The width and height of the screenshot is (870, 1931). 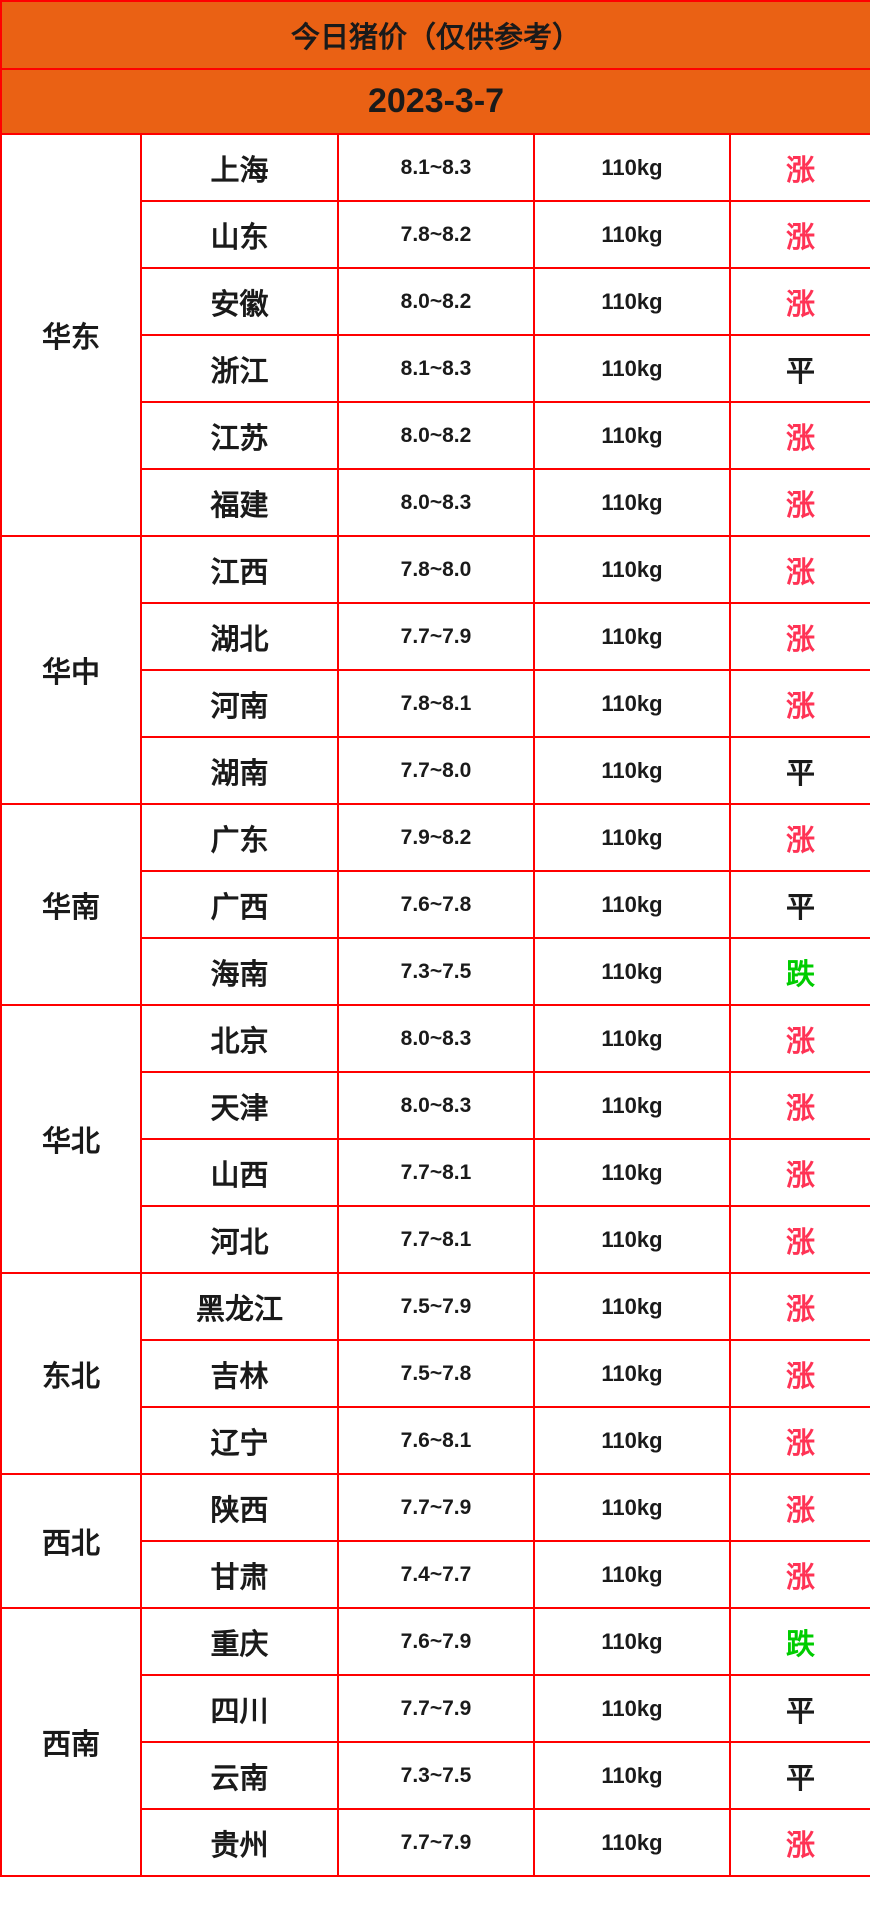 What do you see at coordinates (239, 1306) in the screenshot?
I see `province-cell: 黑龙江` at bounding box center [239, 1306].